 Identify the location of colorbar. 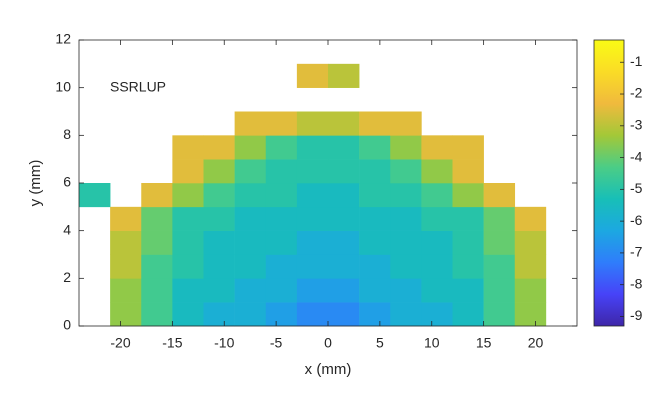
(609, 183).